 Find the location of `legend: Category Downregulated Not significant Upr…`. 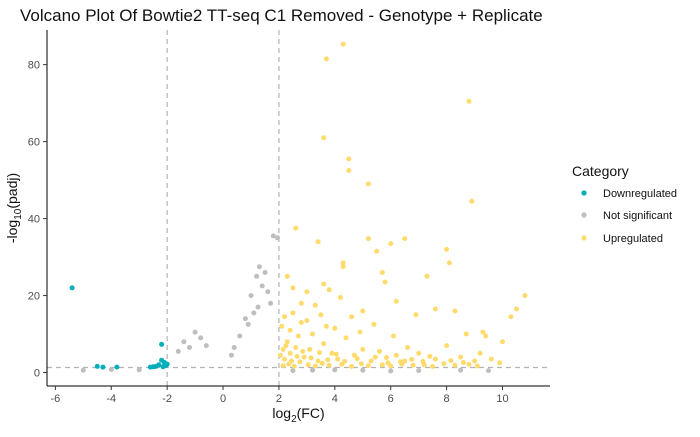

legend: Category Downregulated Not significant Upr… is located at coordinates (624, 204).